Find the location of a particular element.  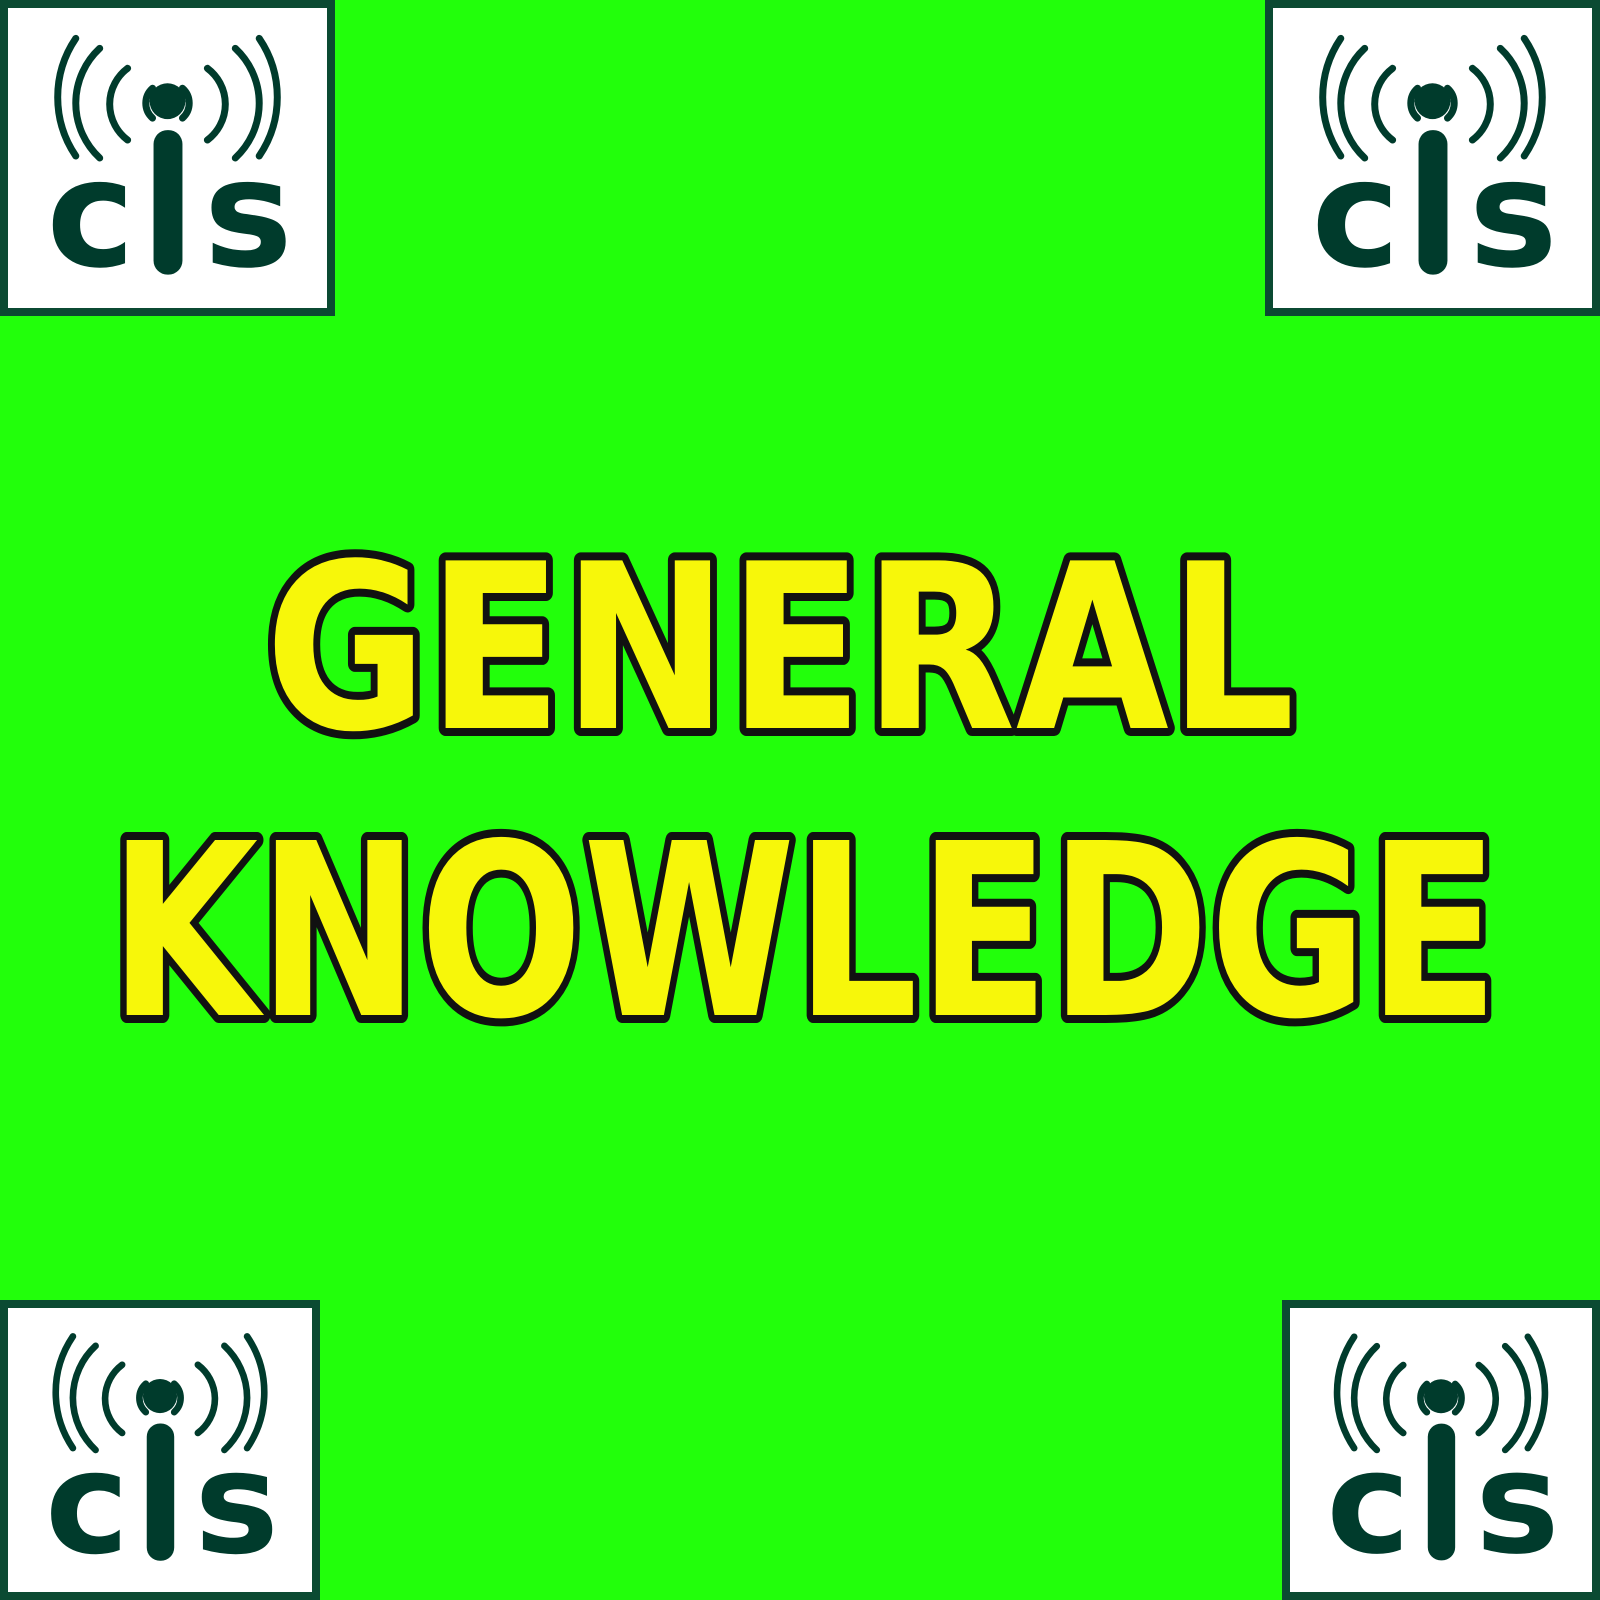

cis-logo-bottom-left: c s is located at coordinates (160, 1450).